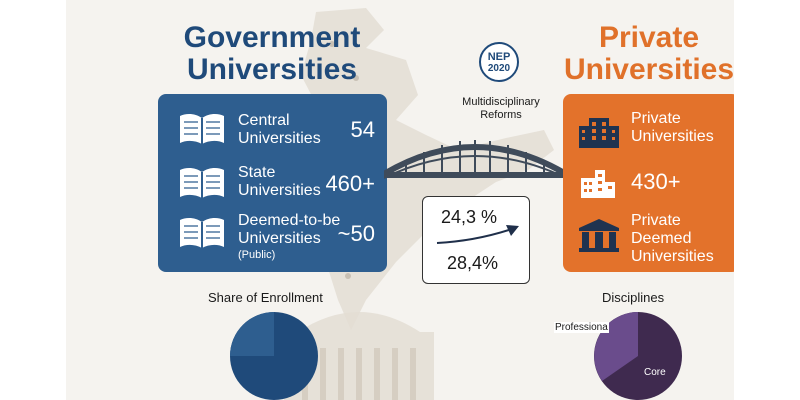 The image size is (800, 400). I want to click on deemed-universities-row: Deemed-to-be Universities (Public) ~50, so click(272, 240).